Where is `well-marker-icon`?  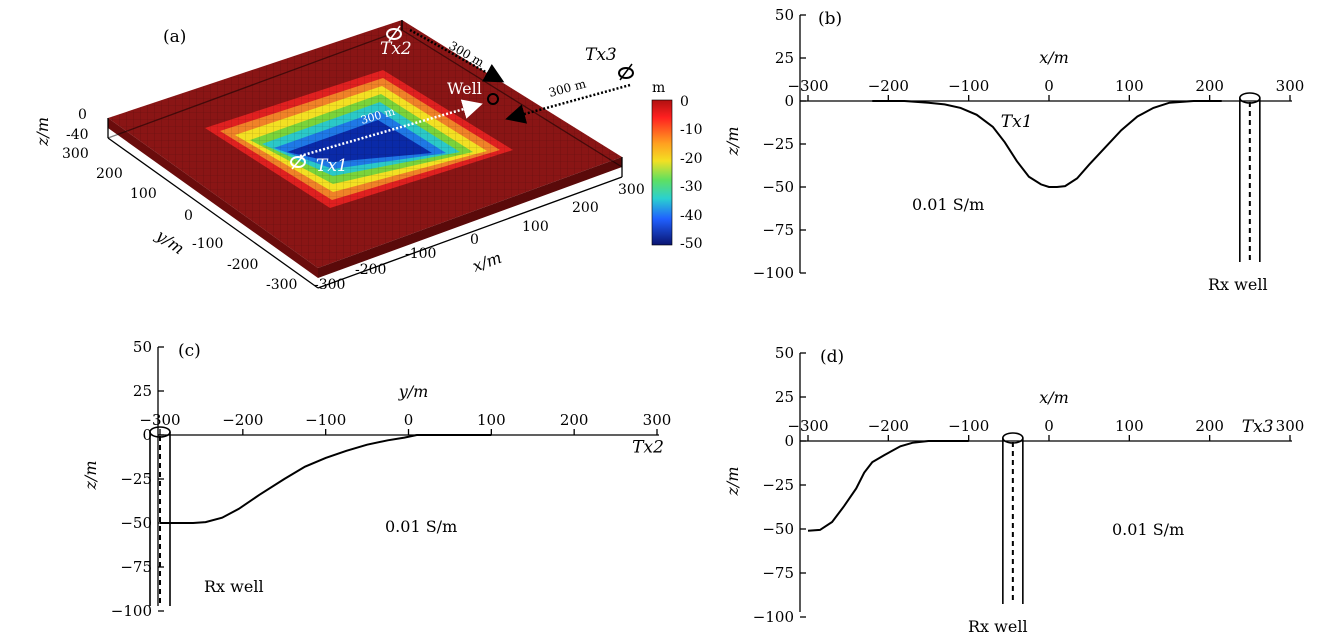
well-marker-icon is located at coordinates (493, 99).